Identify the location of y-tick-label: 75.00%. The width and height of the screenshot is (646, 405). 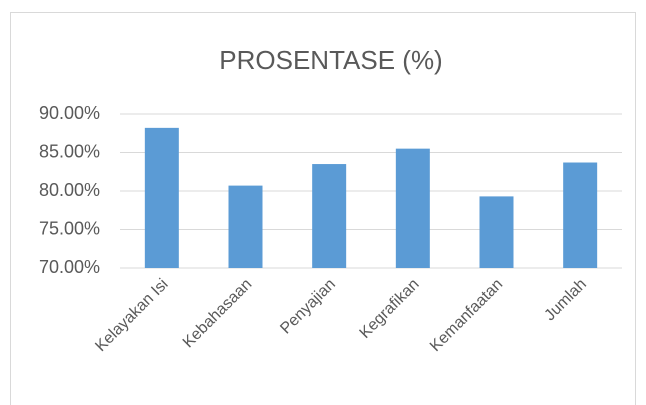
(69, 228).